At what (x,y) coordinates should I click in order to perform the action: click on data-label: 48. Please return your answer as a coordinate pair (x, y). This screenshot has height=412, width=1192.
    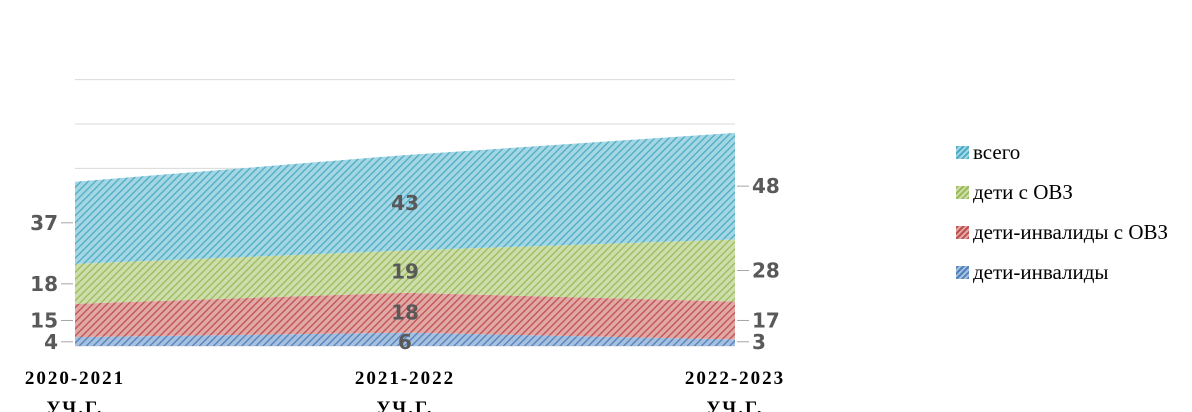
    Looking at the image, I should click on (766, 186).